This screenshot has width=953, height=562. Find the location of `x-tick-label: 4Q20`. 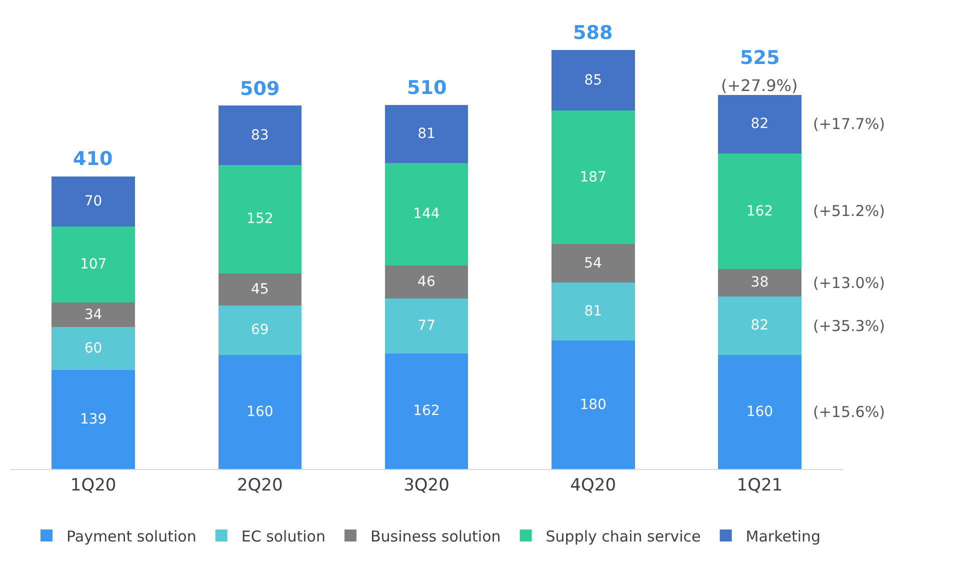

x-tick-label: 4Q20 is located at coordinates (593, 485).